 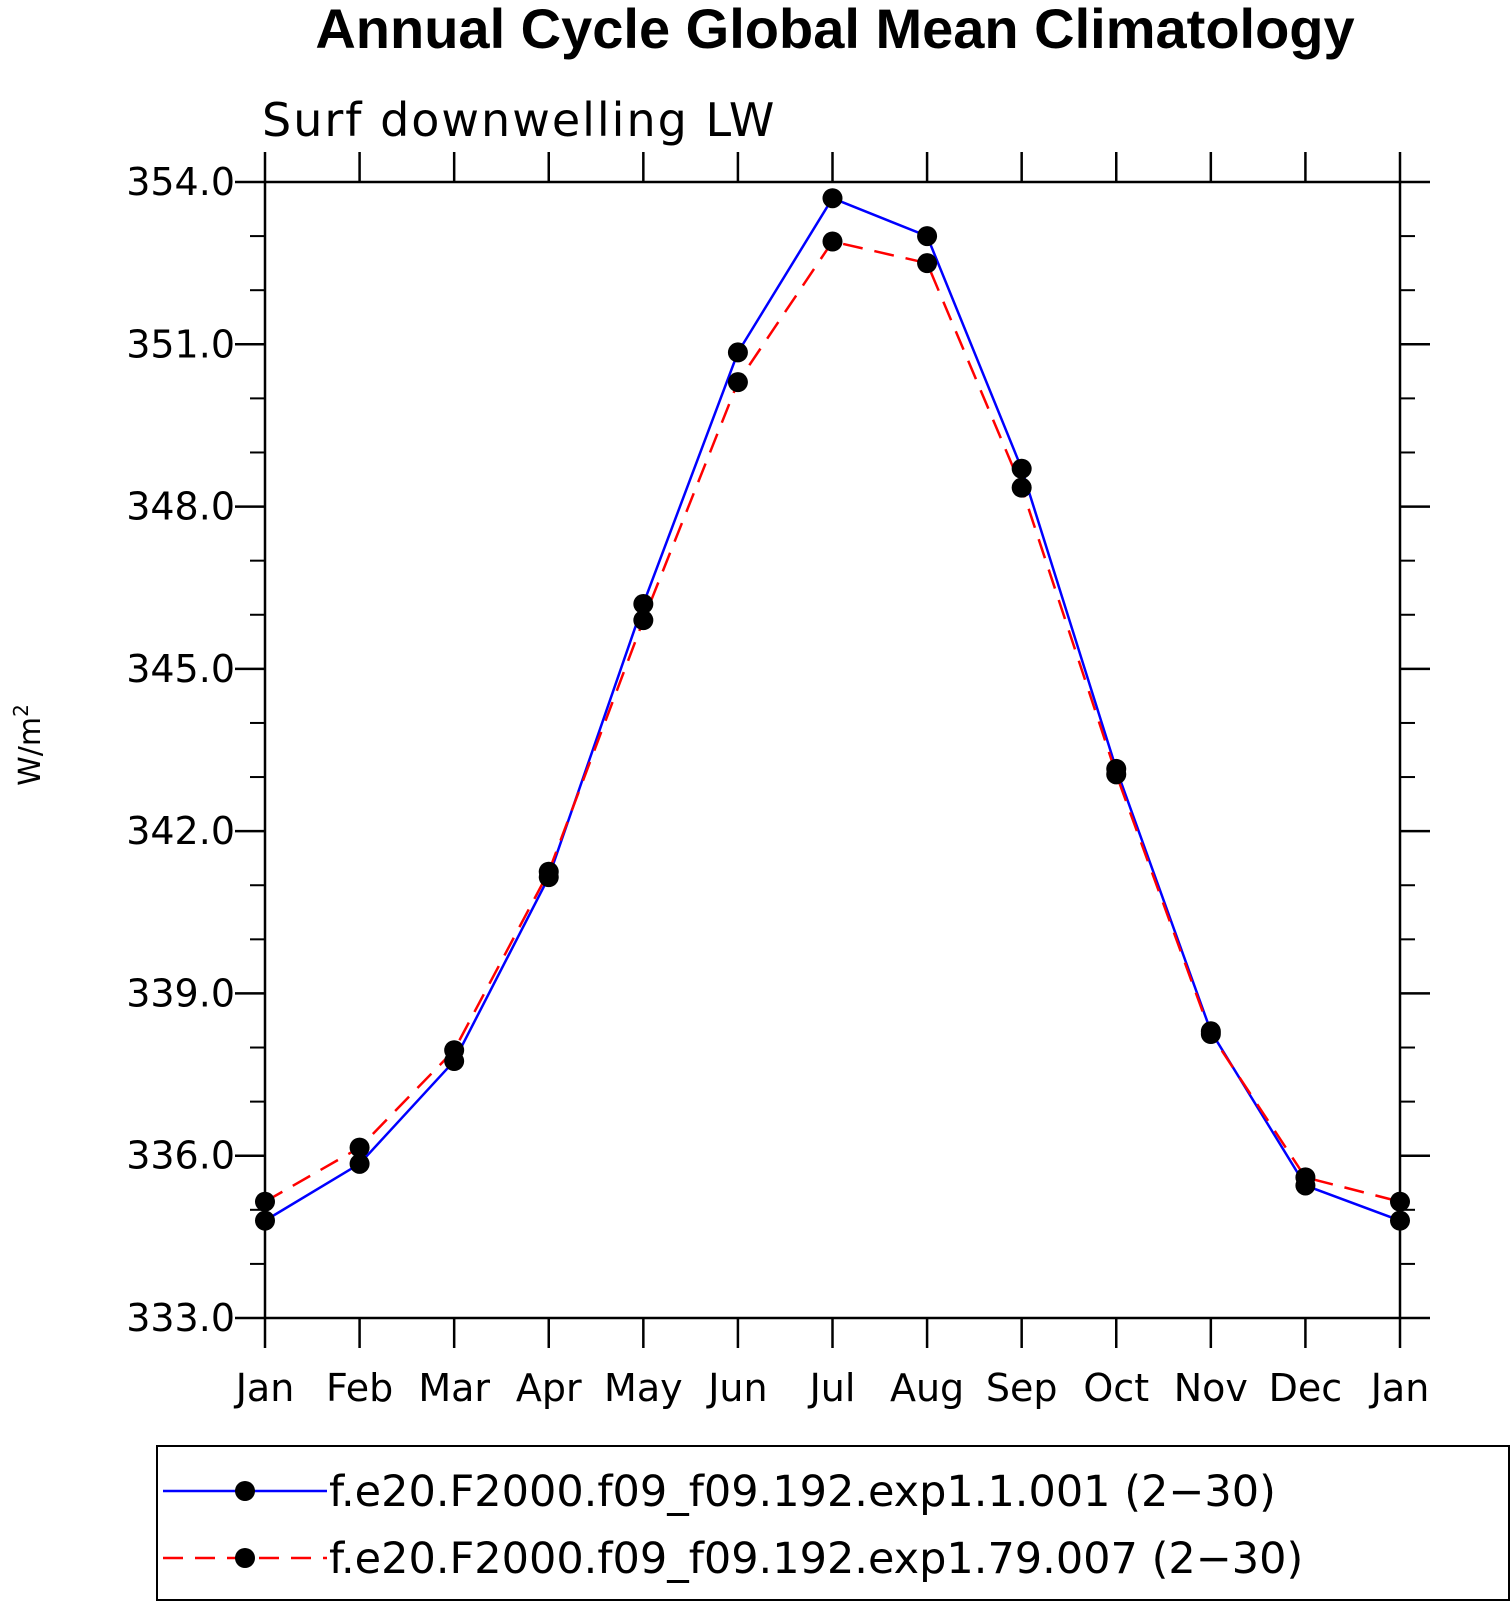 What do you see at coordinates (454, 1388) in the screenshot?
I see `x-tick-label: Mar` at bounding box center [454, 1388].